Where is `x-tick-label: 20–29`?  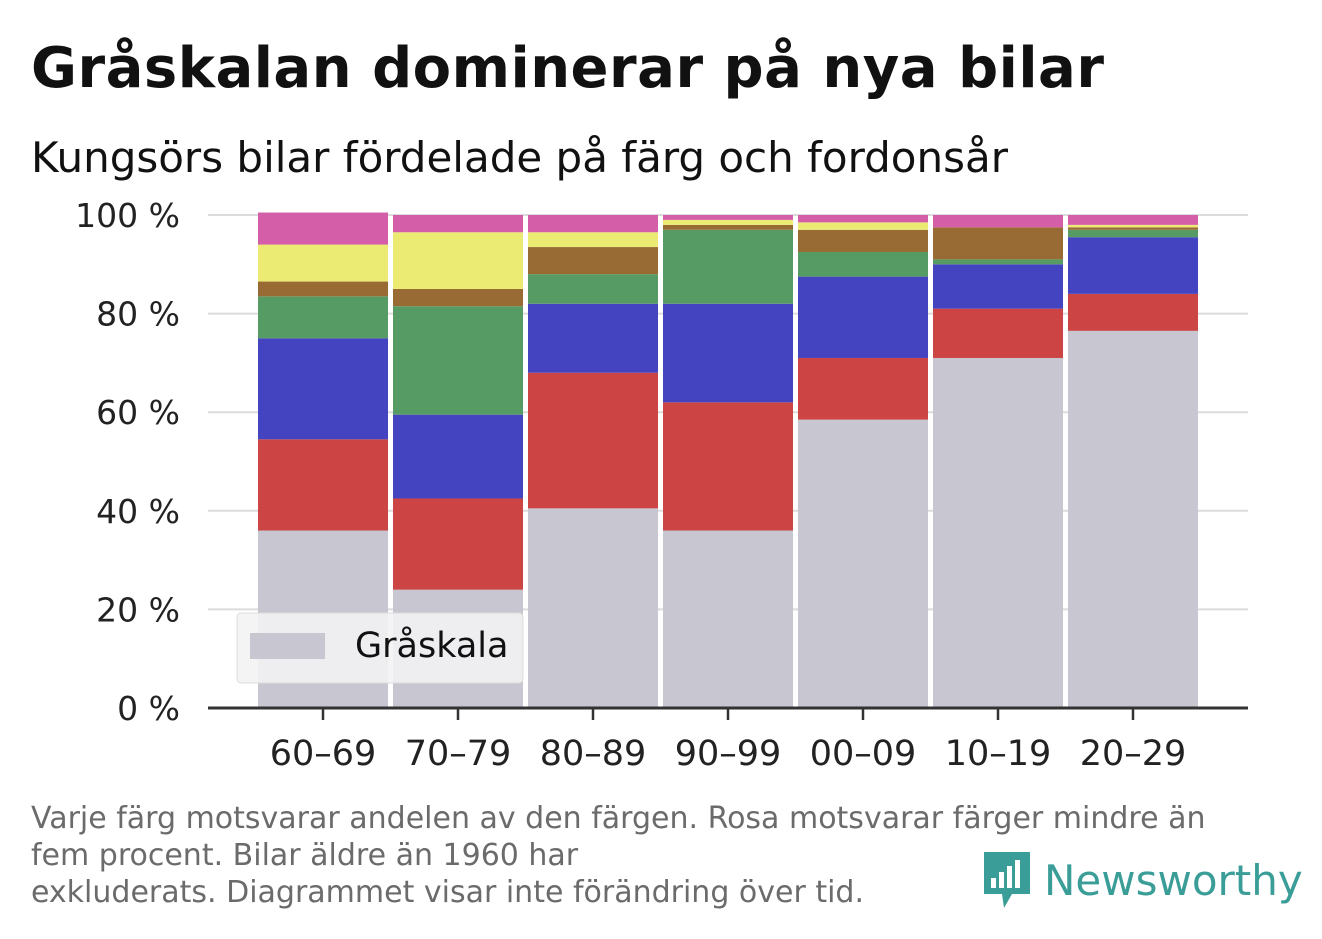 x-tick-label: 20–29 is located at coordinates (1133, 752).